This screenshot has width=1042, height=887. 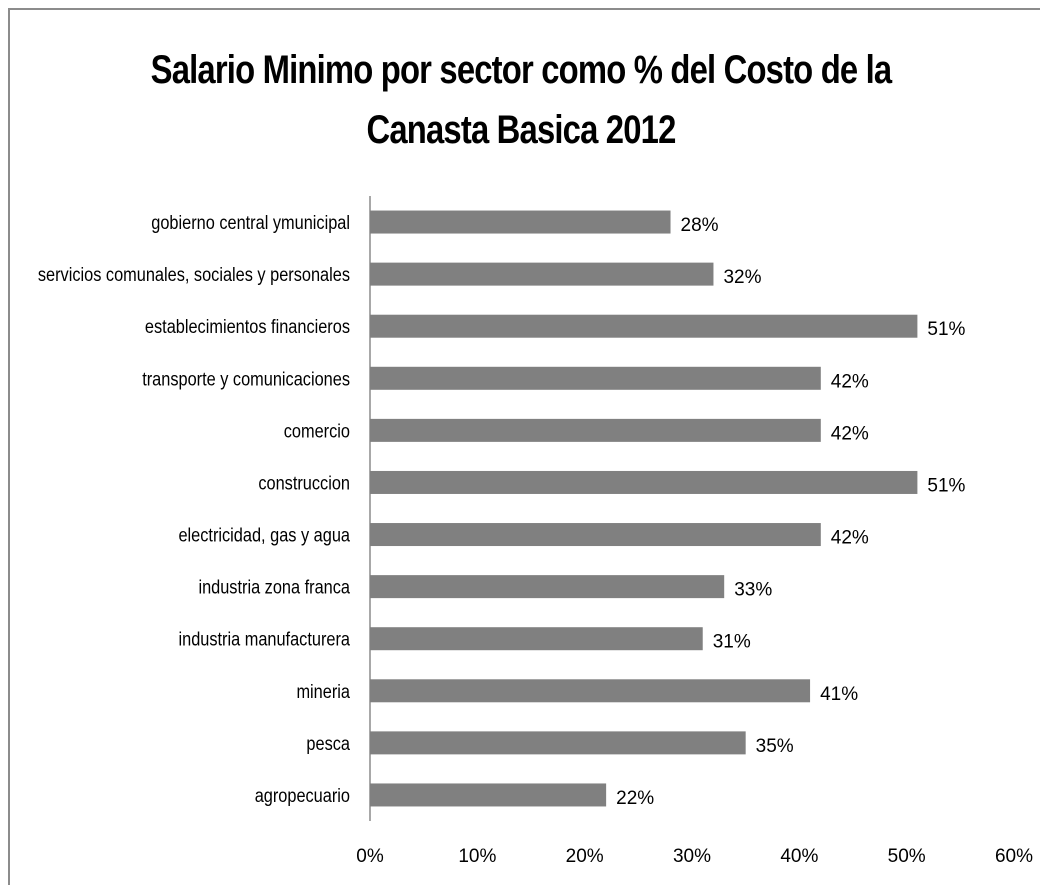 What do you see at coordinates (328, 743) in the screenshot?
I see `category-label-10: pesca` at bounding box center [328, 743].